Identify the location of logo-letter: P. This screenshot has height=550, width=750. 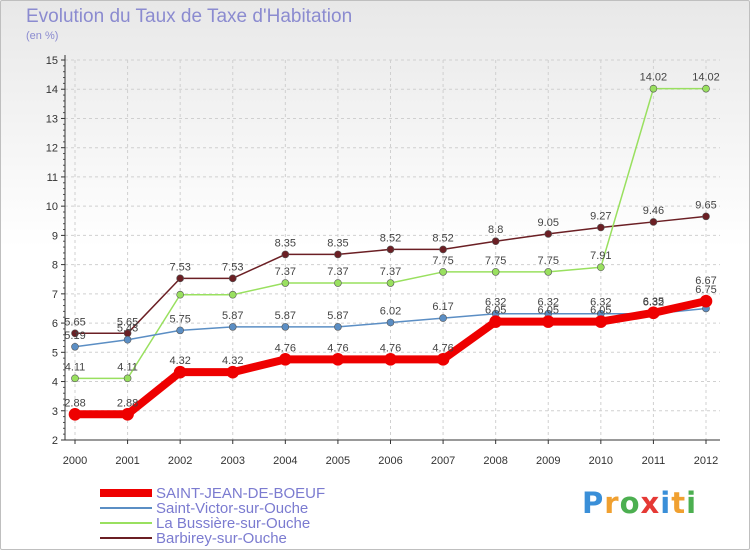
(593, 503).